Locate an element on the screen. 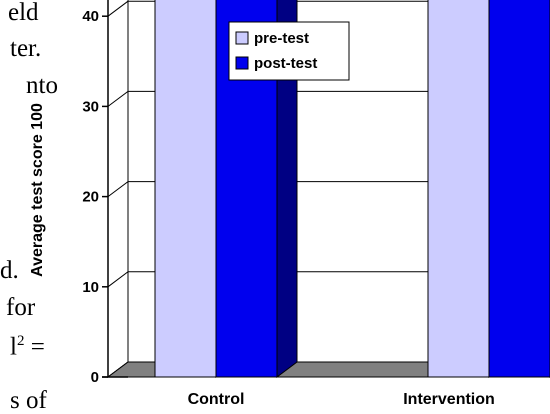 The image size is (550, 414). bg-text-3: nto is located at coordinates (42, 85).